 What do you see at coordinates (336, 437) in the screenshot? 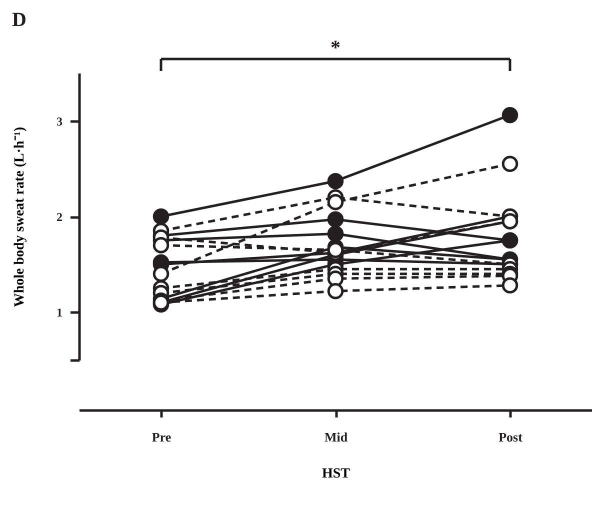
I see `x-tick-label: Mid` at bounding box center [336, 437].